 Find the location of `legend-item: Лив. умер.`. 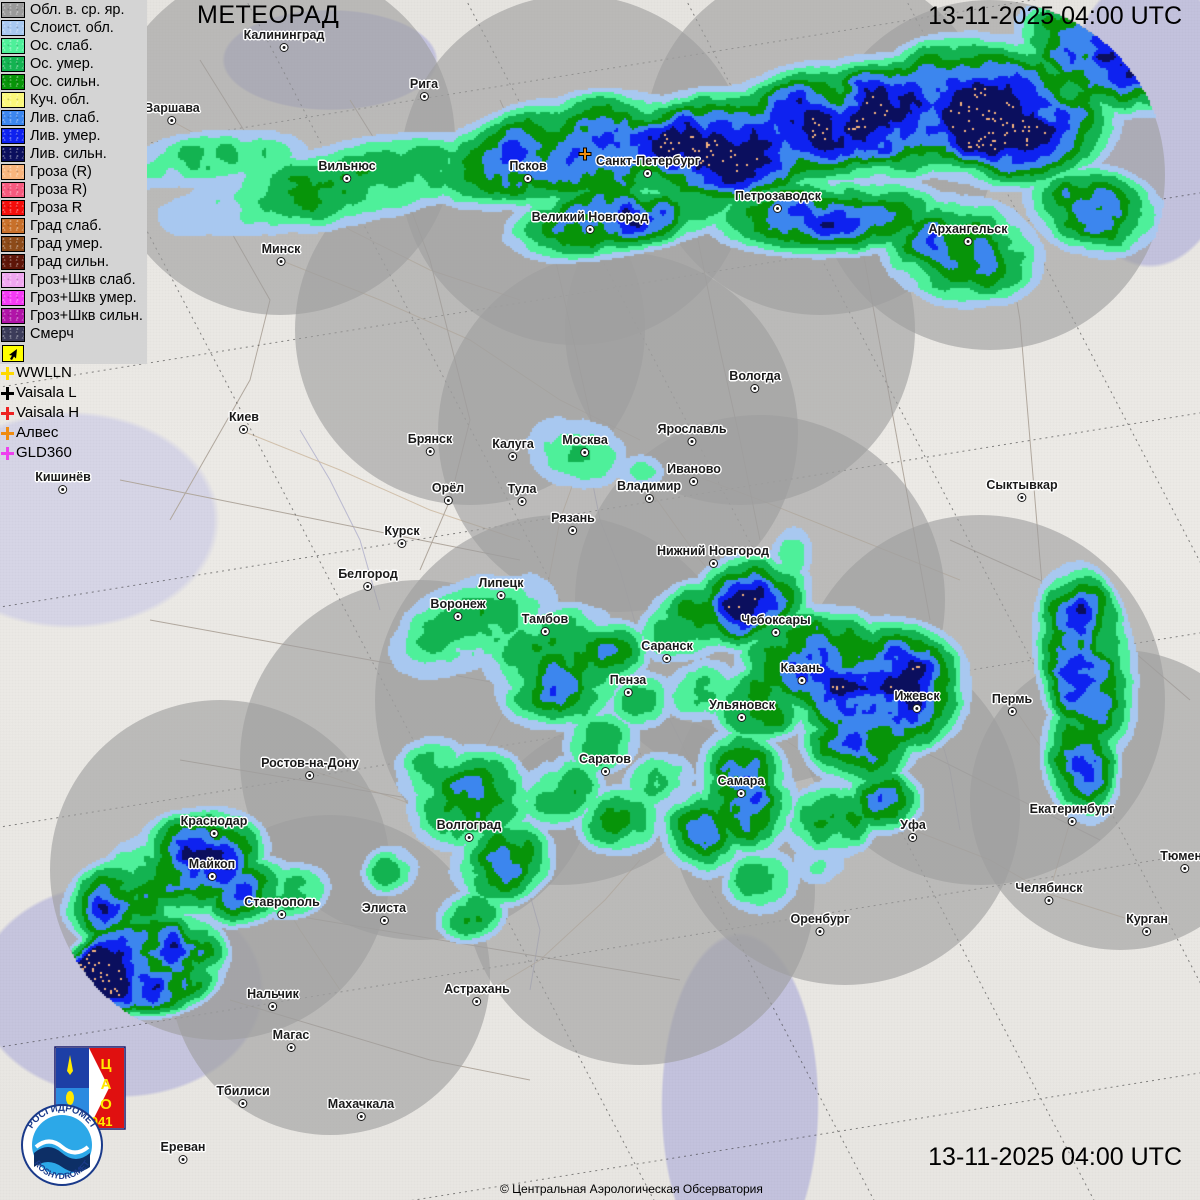

legend-item: Лив. умер. is located at coordinates (72, 136).